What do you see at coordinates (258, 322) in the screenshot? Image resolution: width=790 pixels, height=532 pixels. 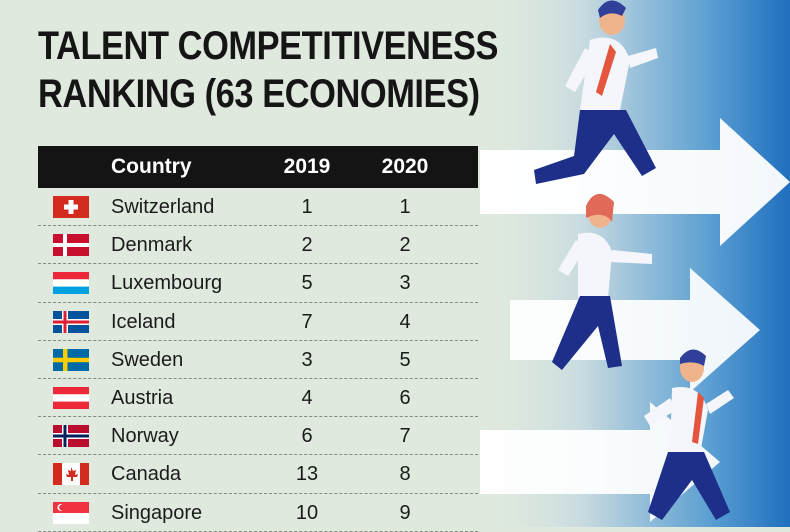 I see `table-row: Iceland 7 4` at bounding box center [258, 322].